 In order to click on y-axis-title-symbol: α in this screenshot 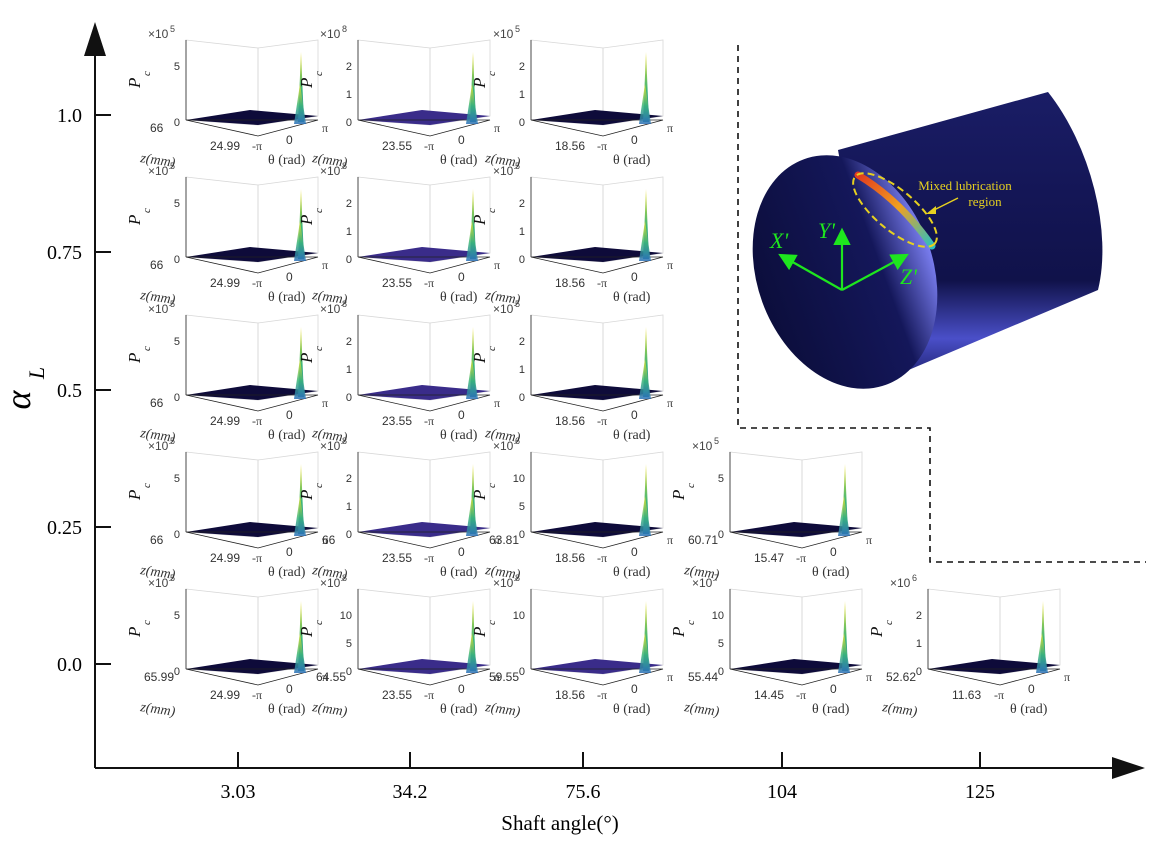, I will do `click(19, 399)`.